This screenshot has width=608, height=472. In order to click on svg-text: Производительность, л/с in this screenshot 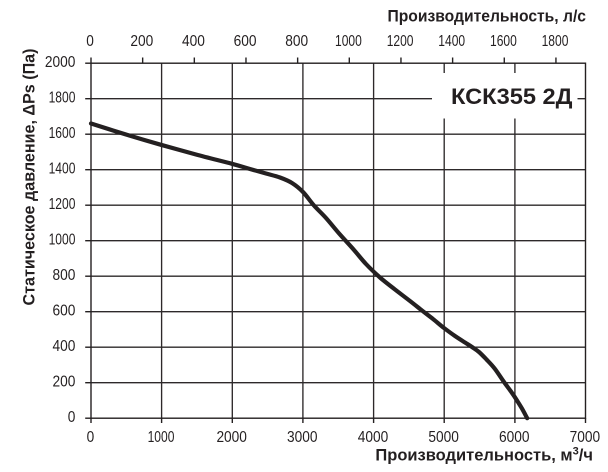, I will do `click(487, 17)`.